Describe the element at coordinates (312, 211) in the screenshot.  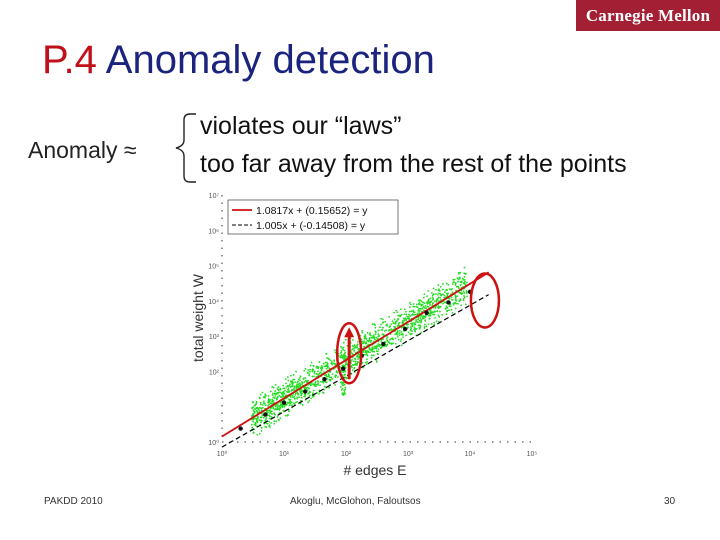
I see `legend-entry: 1.0817x + (0.15652) = y` at that location.